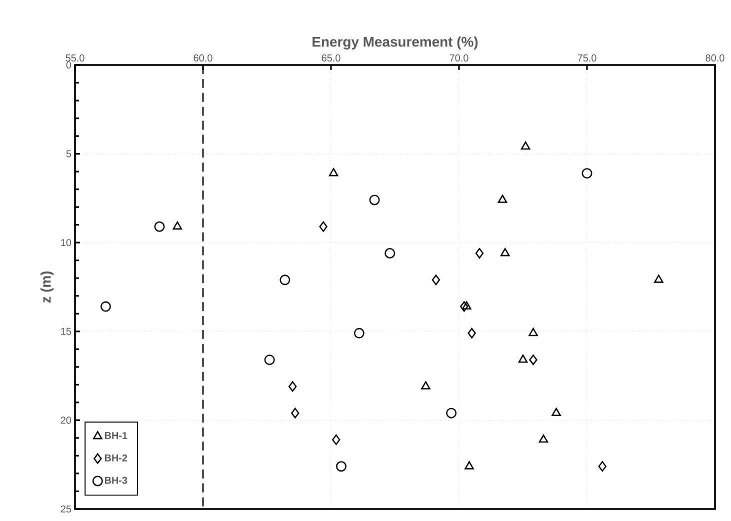 Image resolution: width=731 pixels, height=521 pixels. What do you see at coordinates (69, 65) in the screenshot?
I see `y-tick-label: 0` at bounding box center [69, 65].